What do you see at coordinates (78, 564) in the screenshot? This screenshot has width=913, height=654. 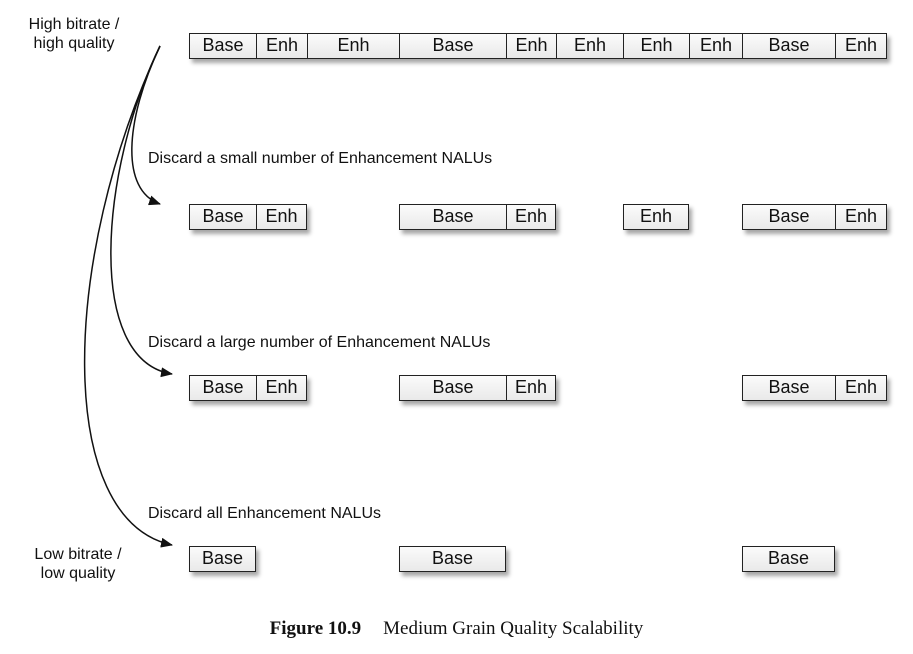 I see `low-quality-label: Low bitrate / low quality` at bounding box center [78, 564].